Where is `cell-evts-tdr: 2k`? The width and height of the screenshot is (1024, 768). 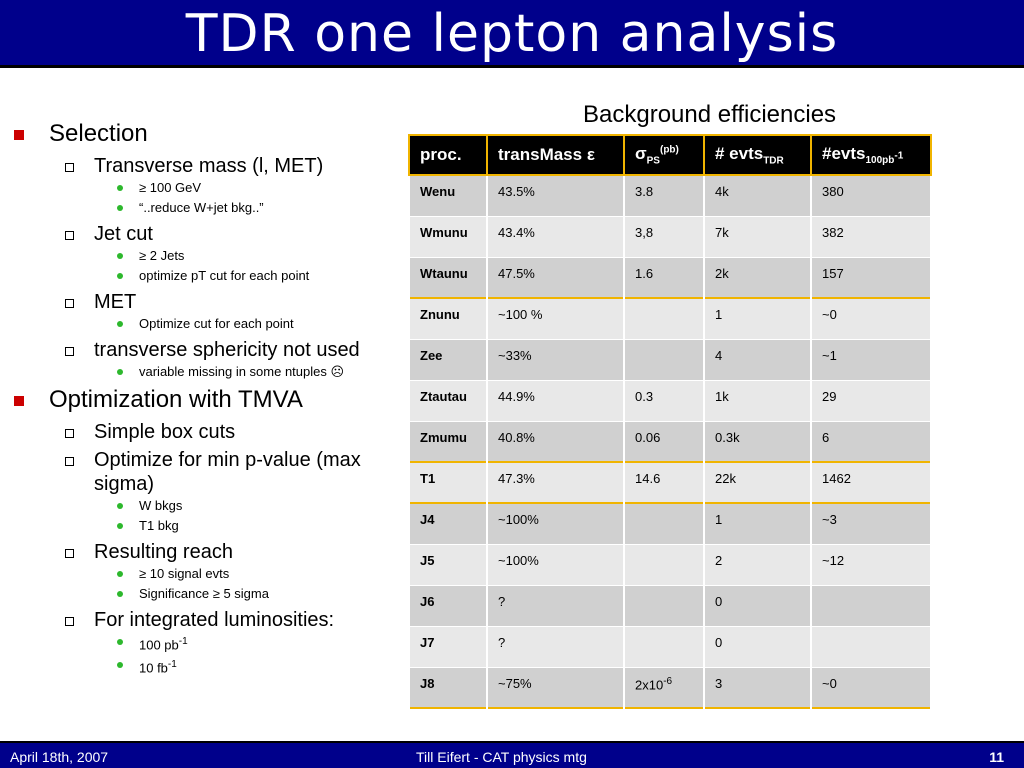 cell-evts-tdr: 2k is located at coordinates (757, 277).